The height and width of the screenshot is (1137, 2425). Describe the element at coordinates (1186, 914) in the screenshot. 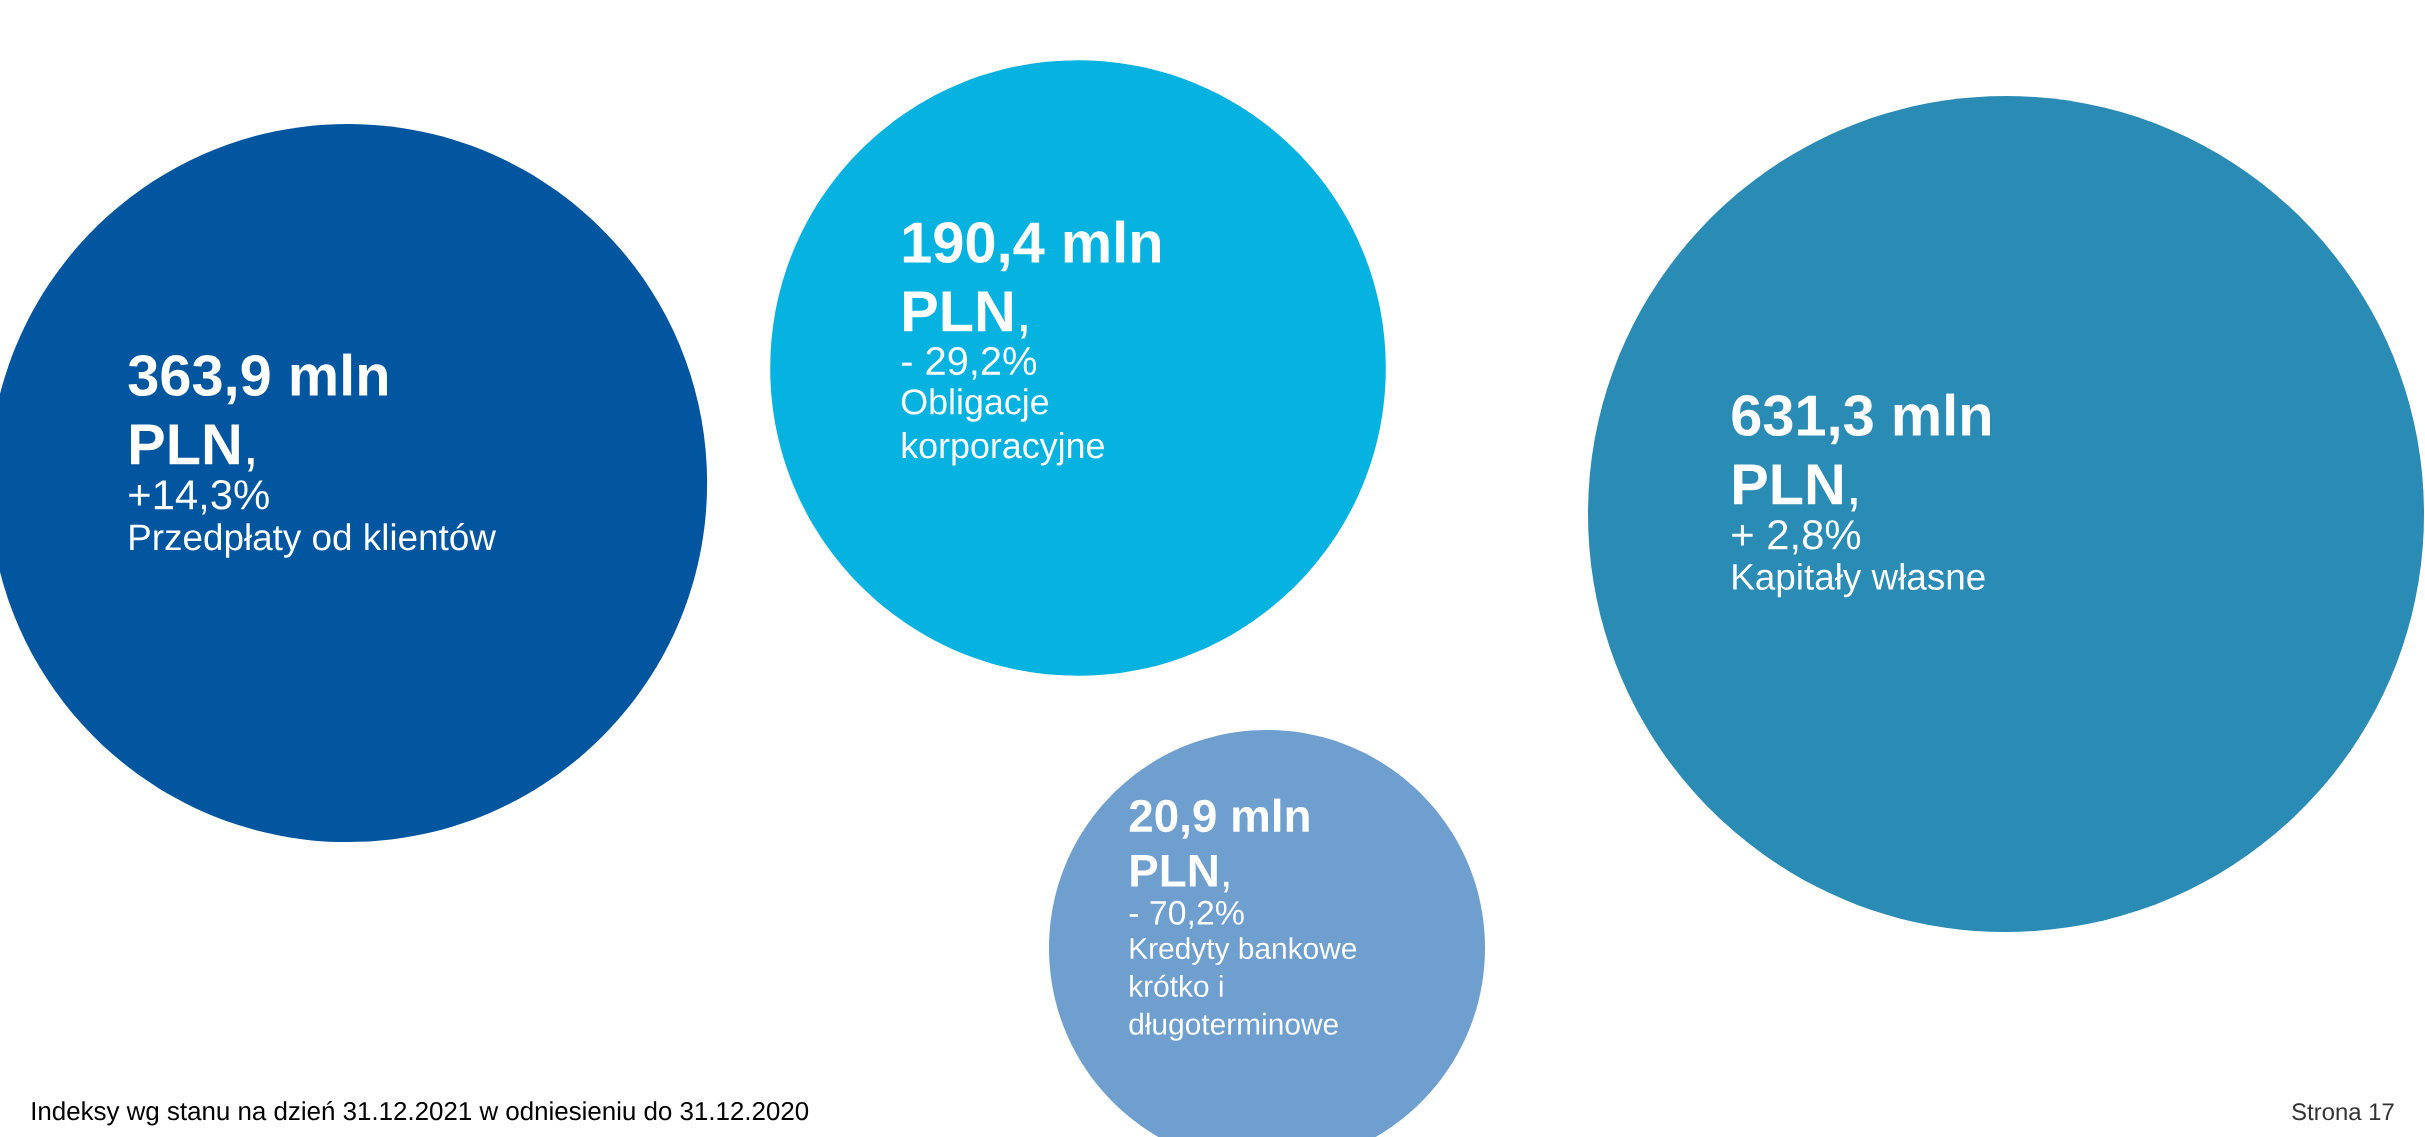

I see `text: - 70,2%` at that location.